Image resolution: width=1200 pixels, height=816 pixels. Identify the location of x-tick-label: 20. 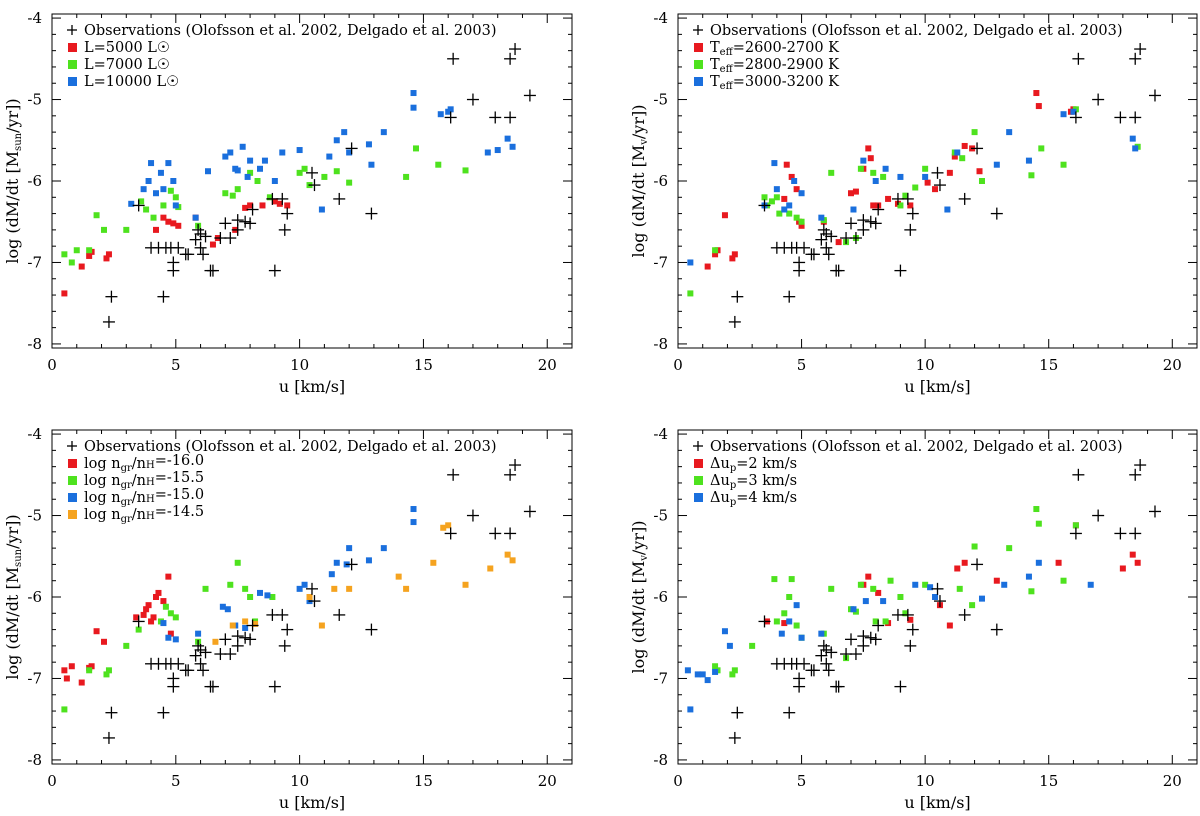
(547, 781).